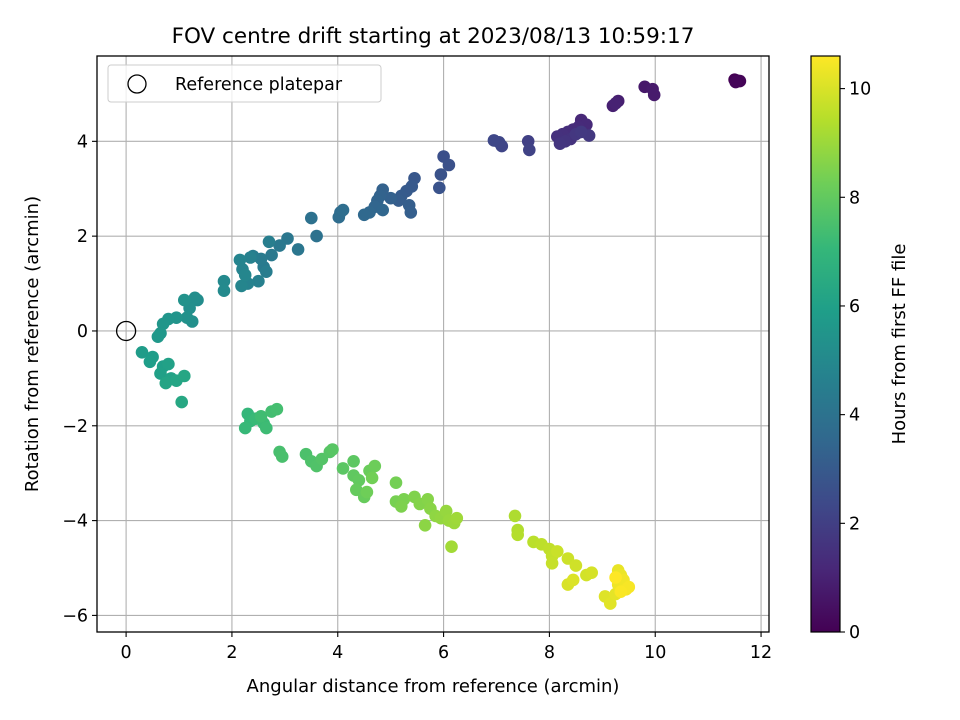  I want to click on y-tick-label: −4, so click(75, 522).